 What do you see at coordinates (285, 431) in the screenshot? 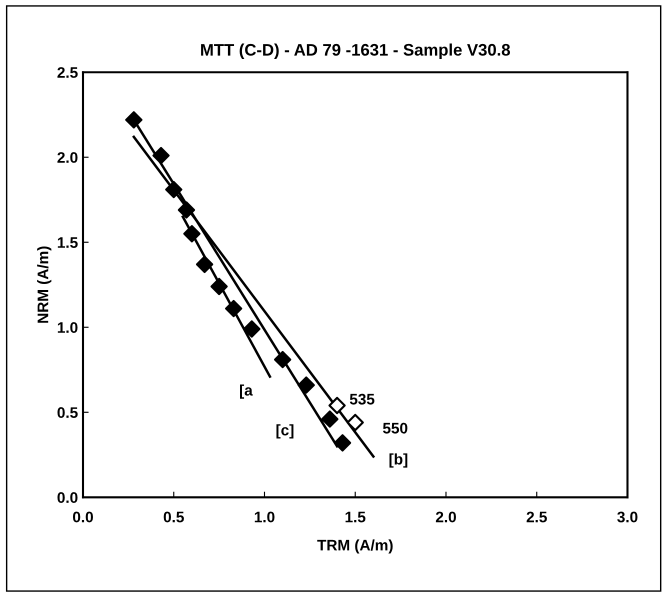
I see `annotation: [c]` at bounding box center [285, 431].